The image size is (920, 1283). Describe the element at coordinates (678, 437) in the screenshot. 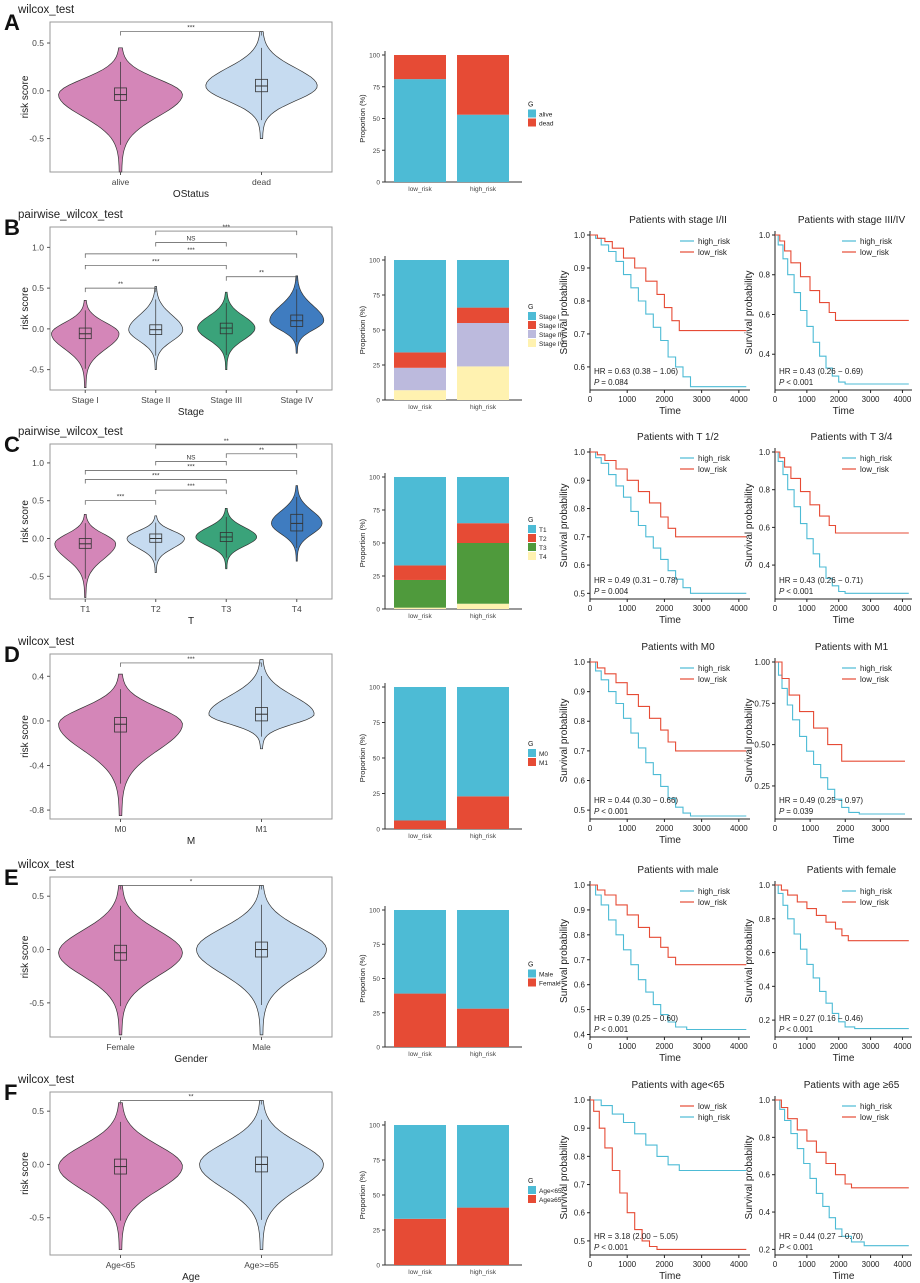

I see `km-title: Patients with T 1/2` at that location.